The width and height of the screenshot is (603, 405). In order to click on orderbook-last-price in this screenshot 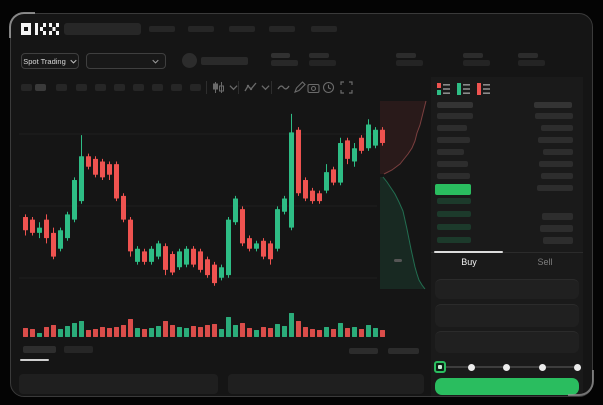, I will do `click(453, 189)`.